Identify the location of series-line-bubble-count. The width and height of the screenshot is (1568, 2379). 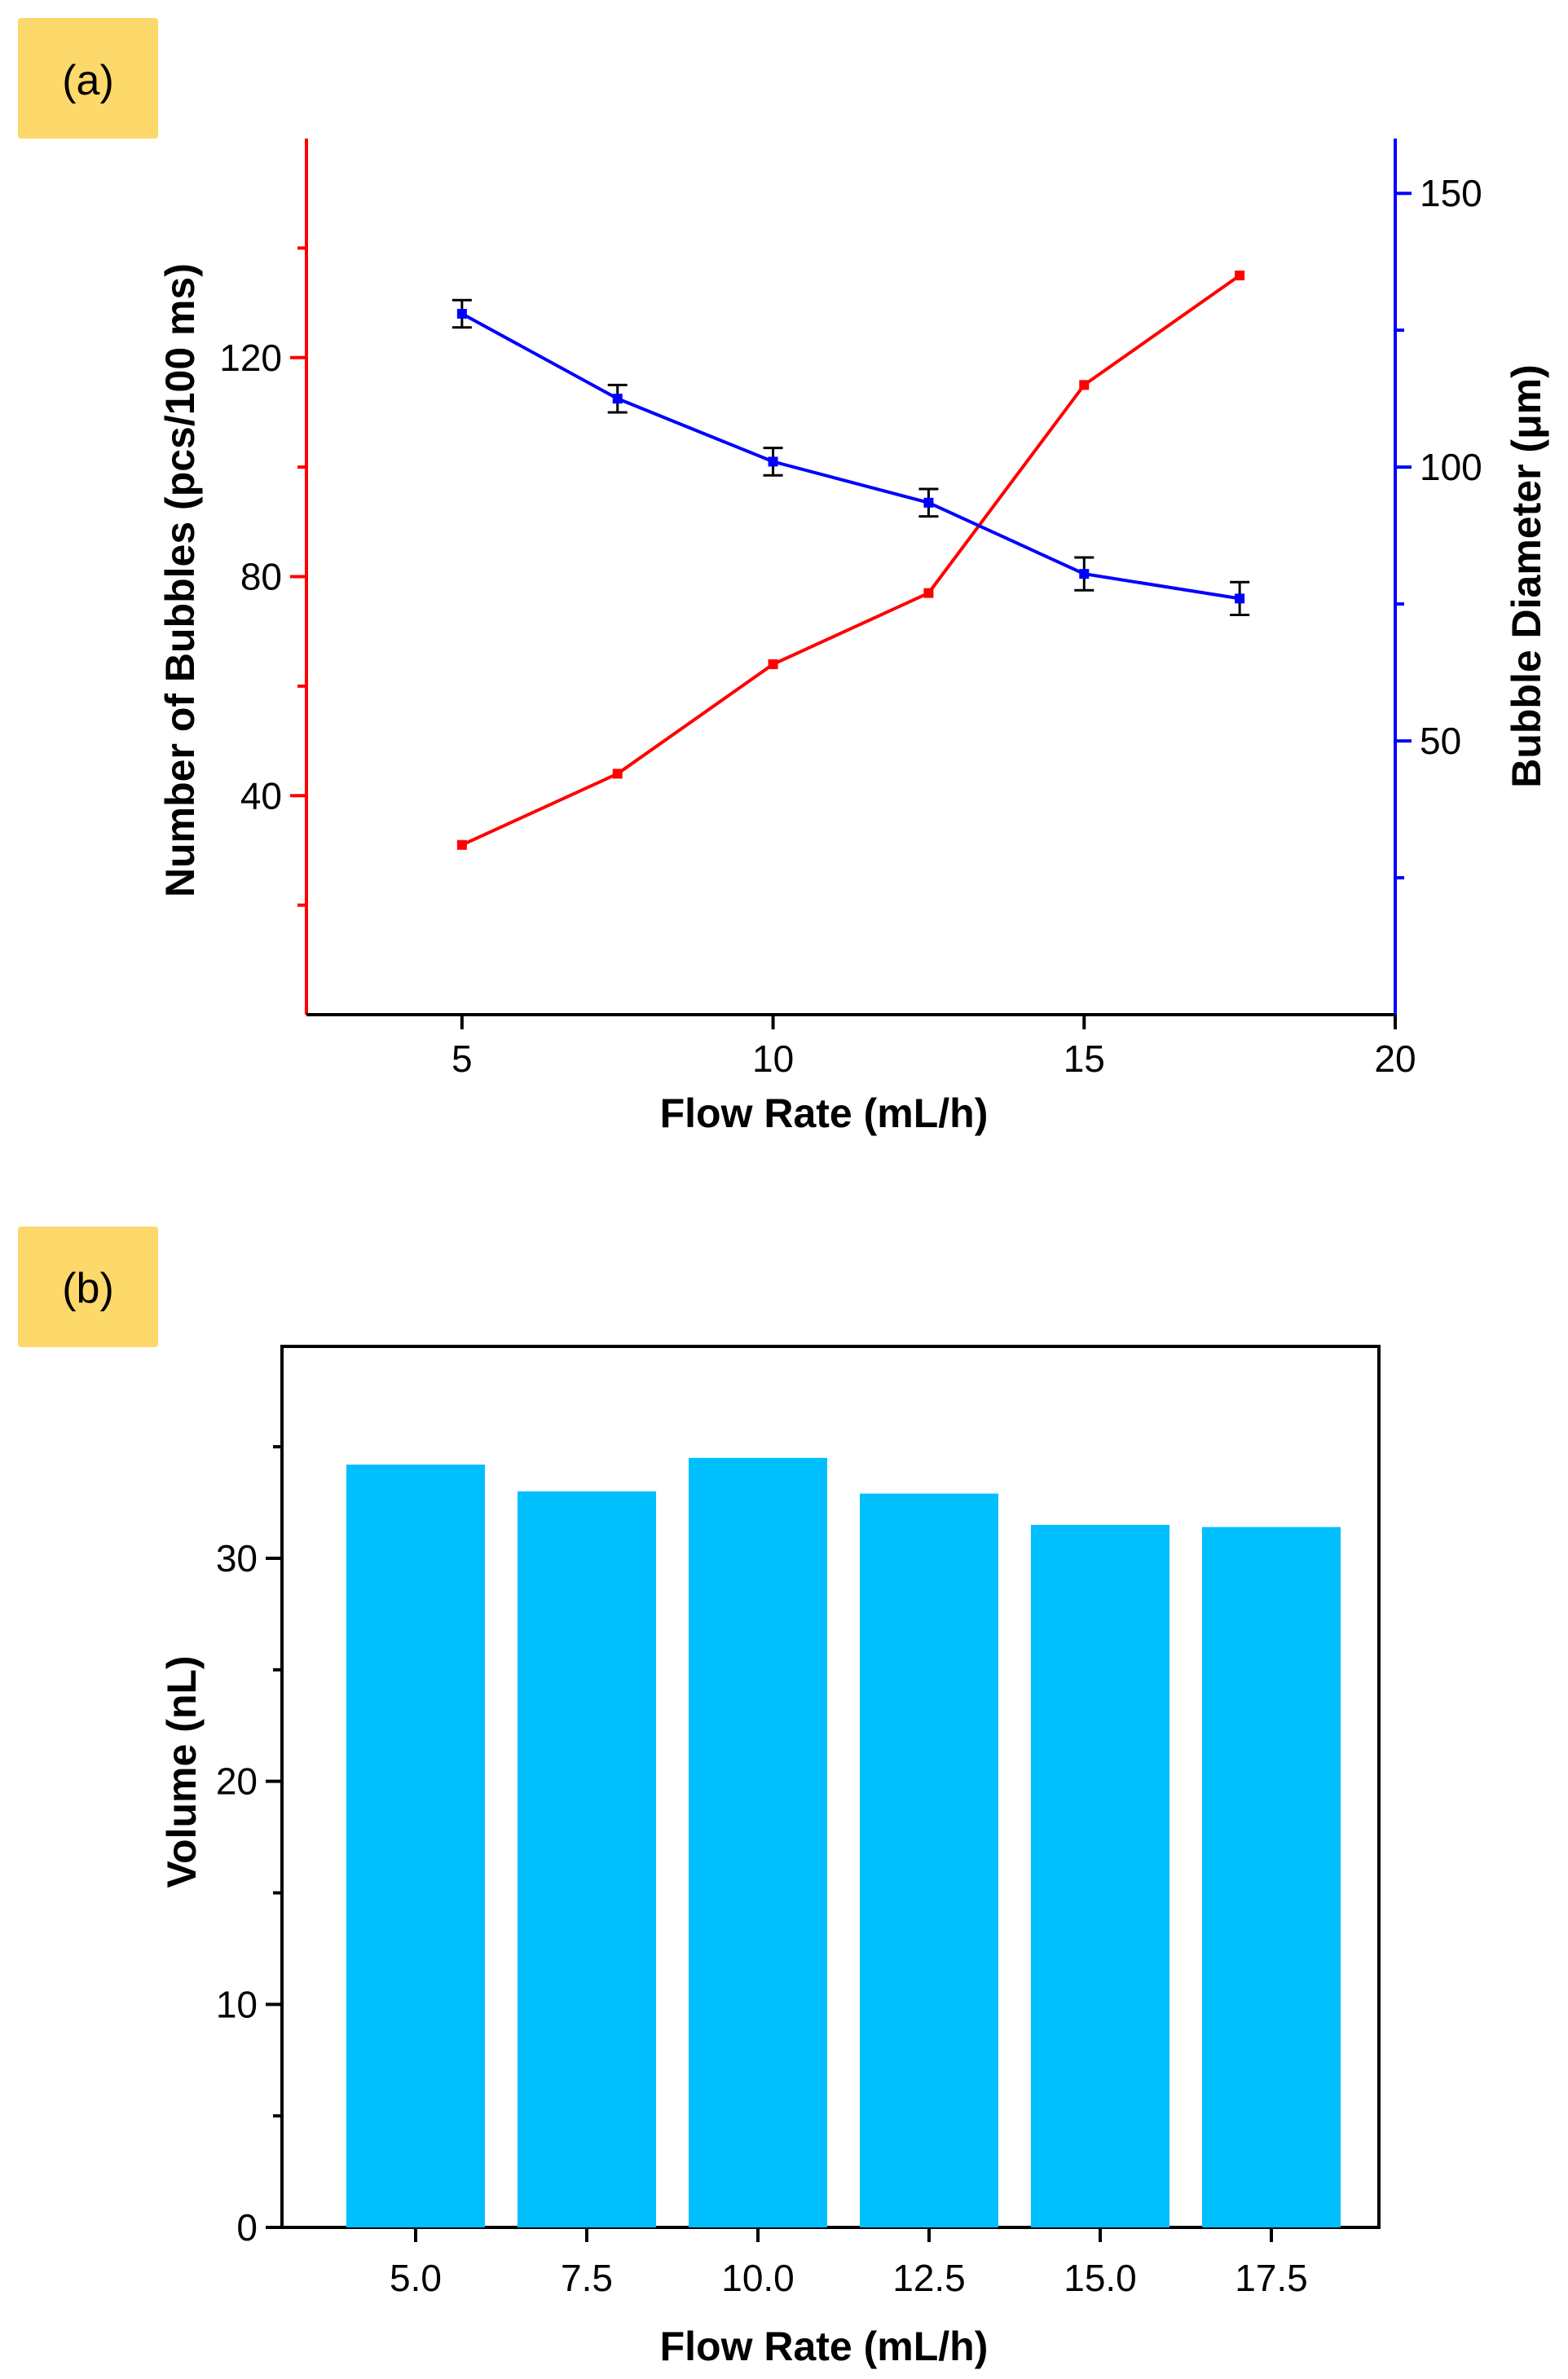
(851, 560).